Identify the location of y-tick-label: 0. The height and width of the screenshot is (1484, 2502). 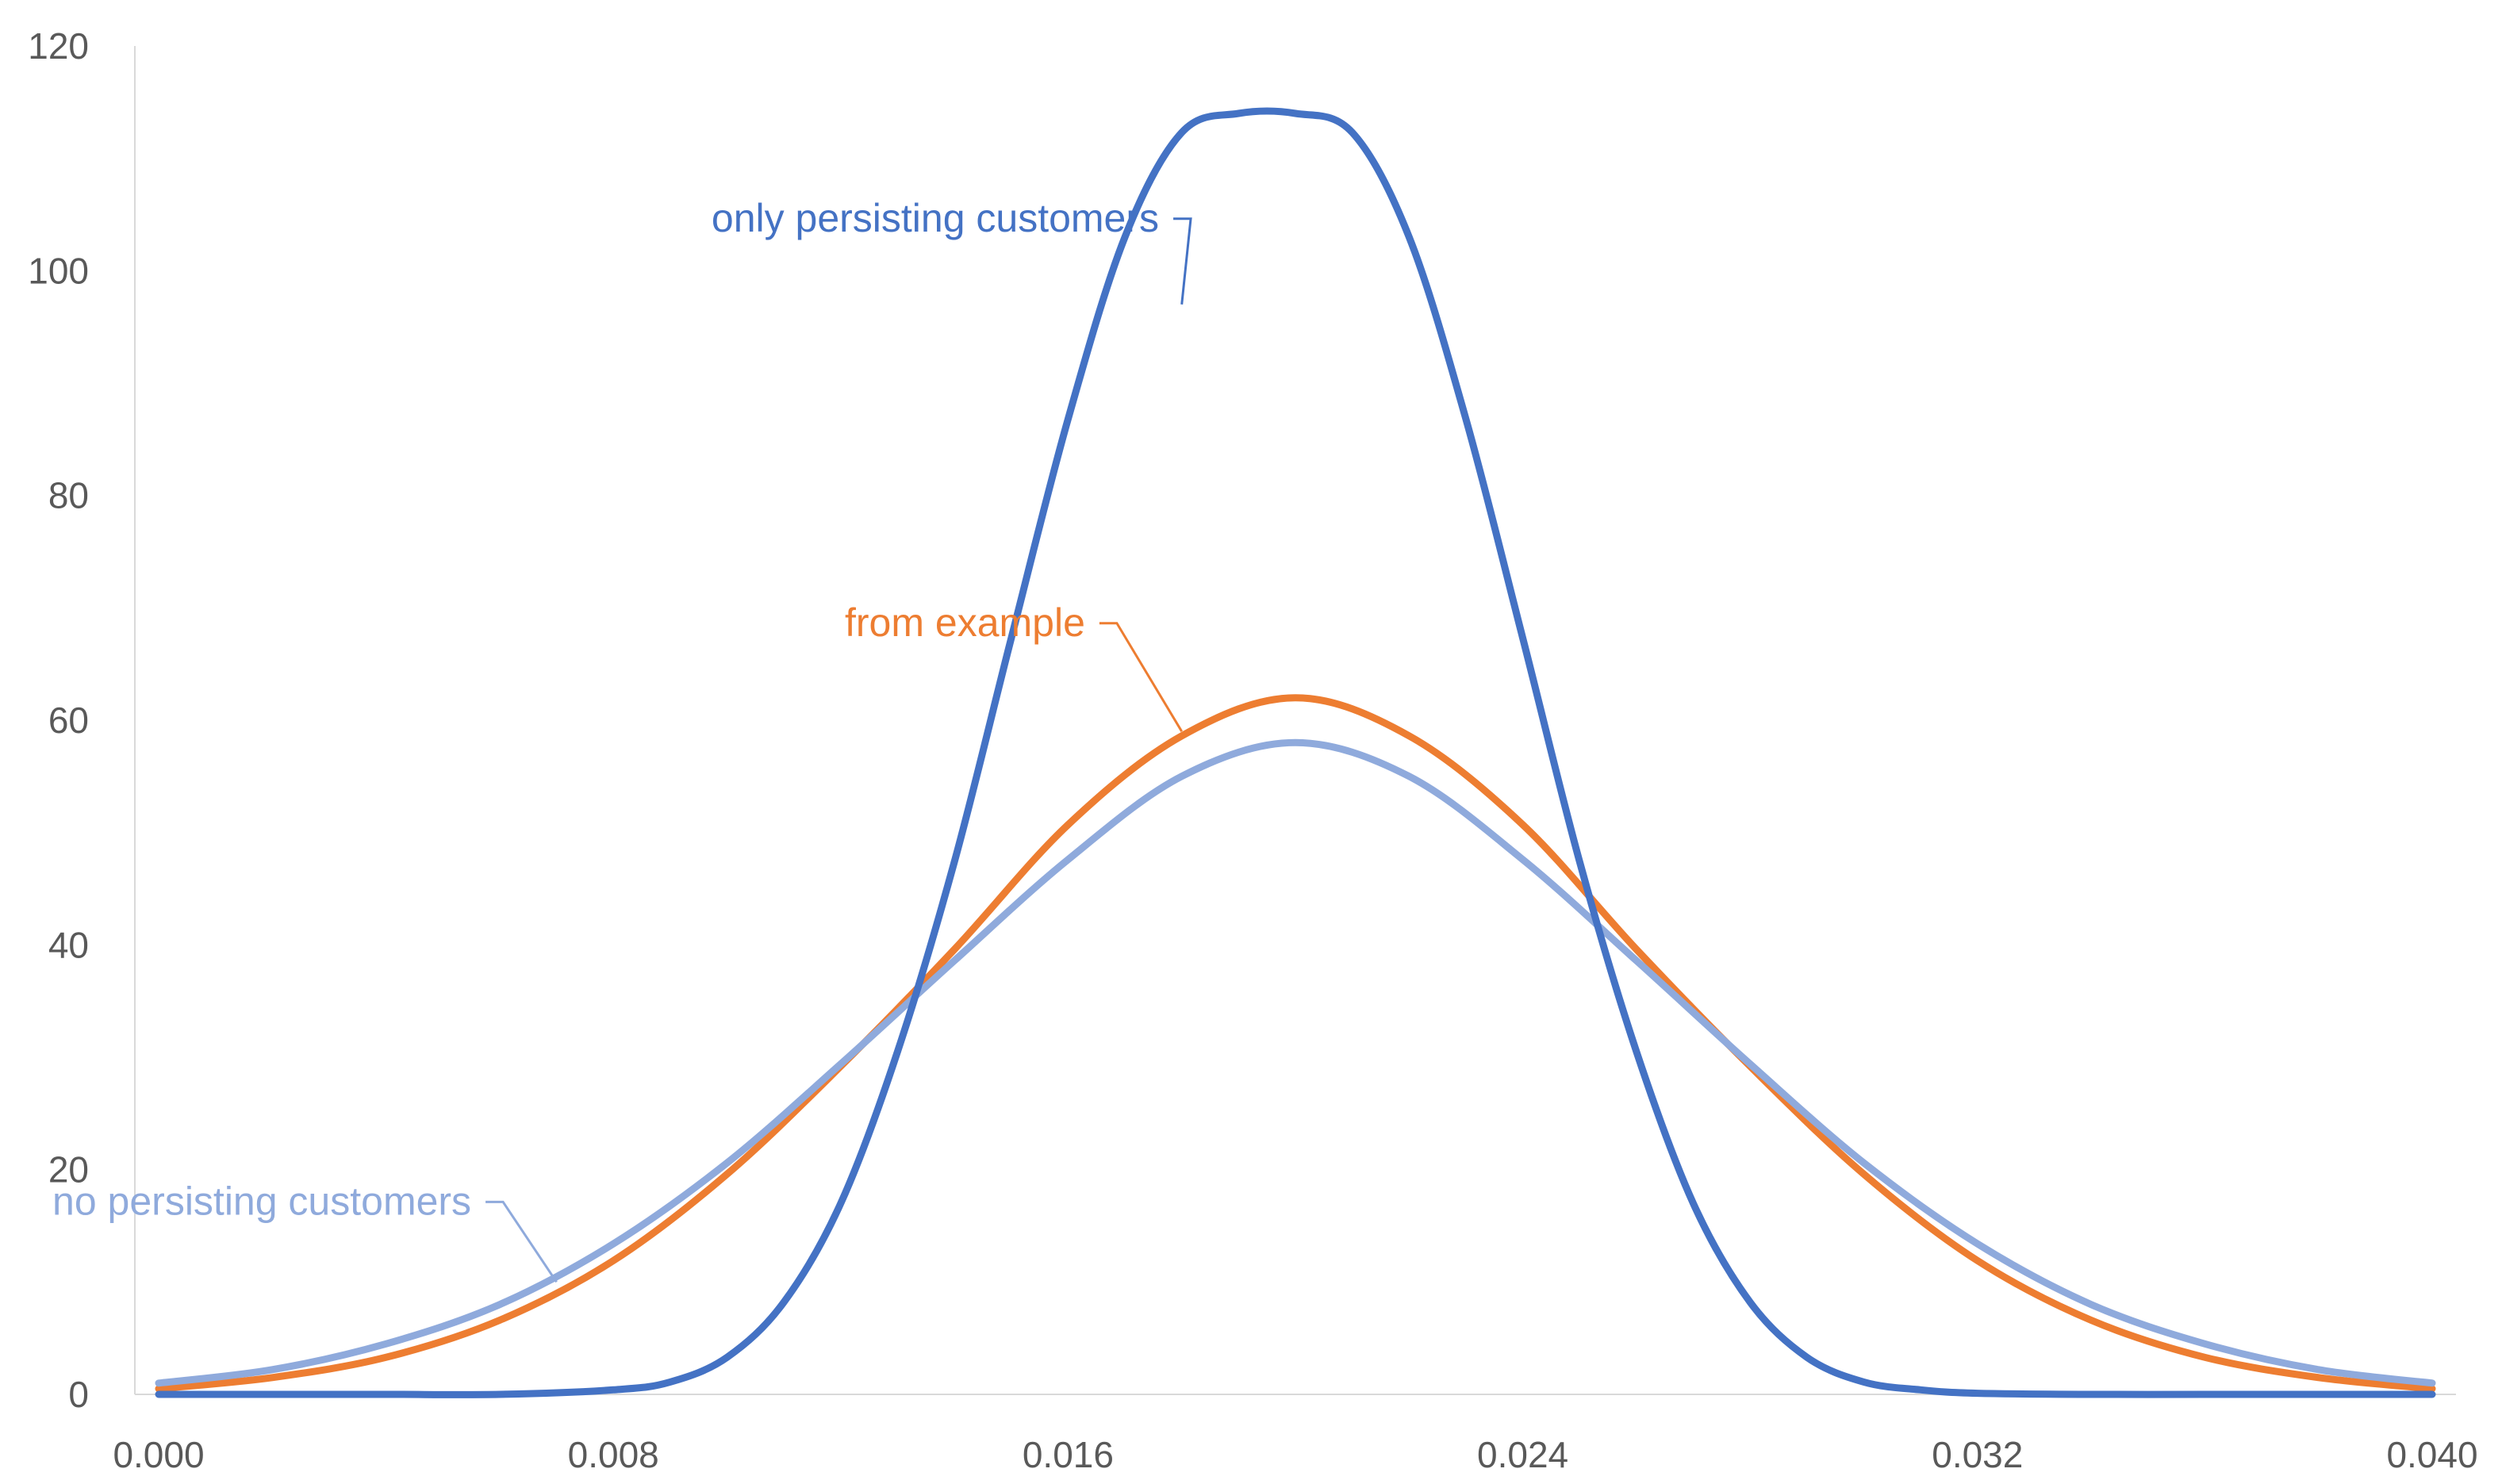
(78, 1395).